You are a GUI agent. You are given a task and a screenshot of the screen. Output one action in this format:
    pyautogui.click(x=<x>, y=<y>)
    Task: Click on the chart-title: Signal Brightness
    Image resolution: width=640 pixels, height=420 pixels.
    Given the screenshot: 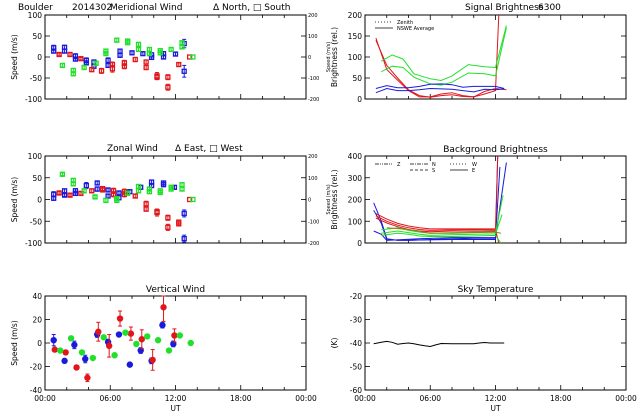 What is the action you would take?
    pyautogui.click(x=504, y=8)
    